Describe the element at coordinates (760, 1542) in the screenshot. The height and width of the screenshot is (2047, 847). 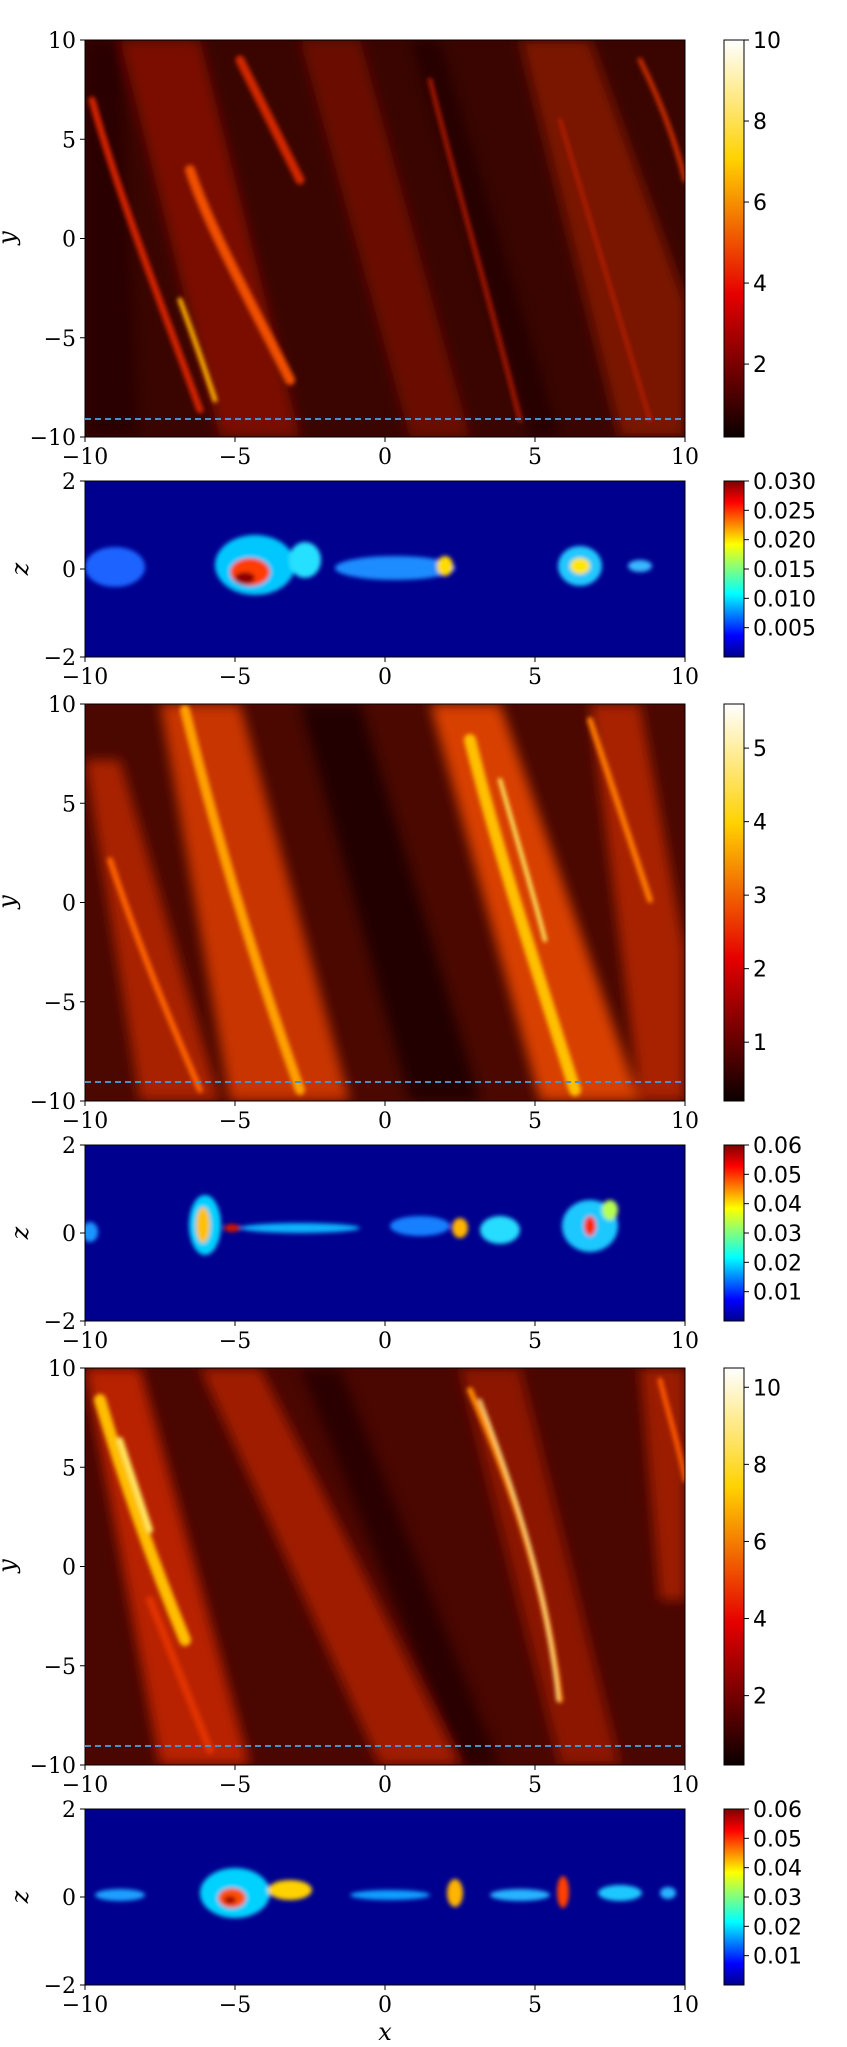
I see `colorbar-tick-label: 6` at that location.